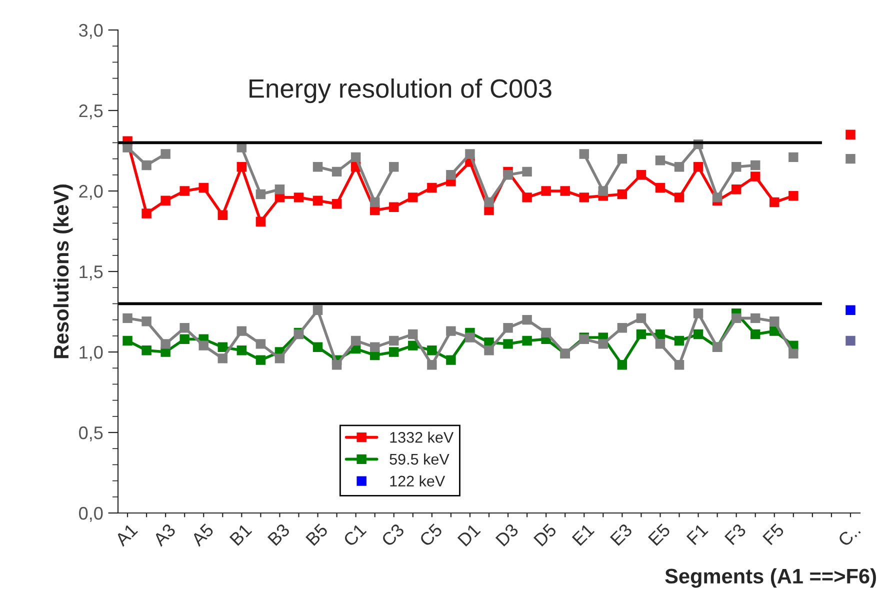 Image resolution: width=889 pixels, height=591 pixels. I want to click on x-tick-label: F1, so click(697, 534).